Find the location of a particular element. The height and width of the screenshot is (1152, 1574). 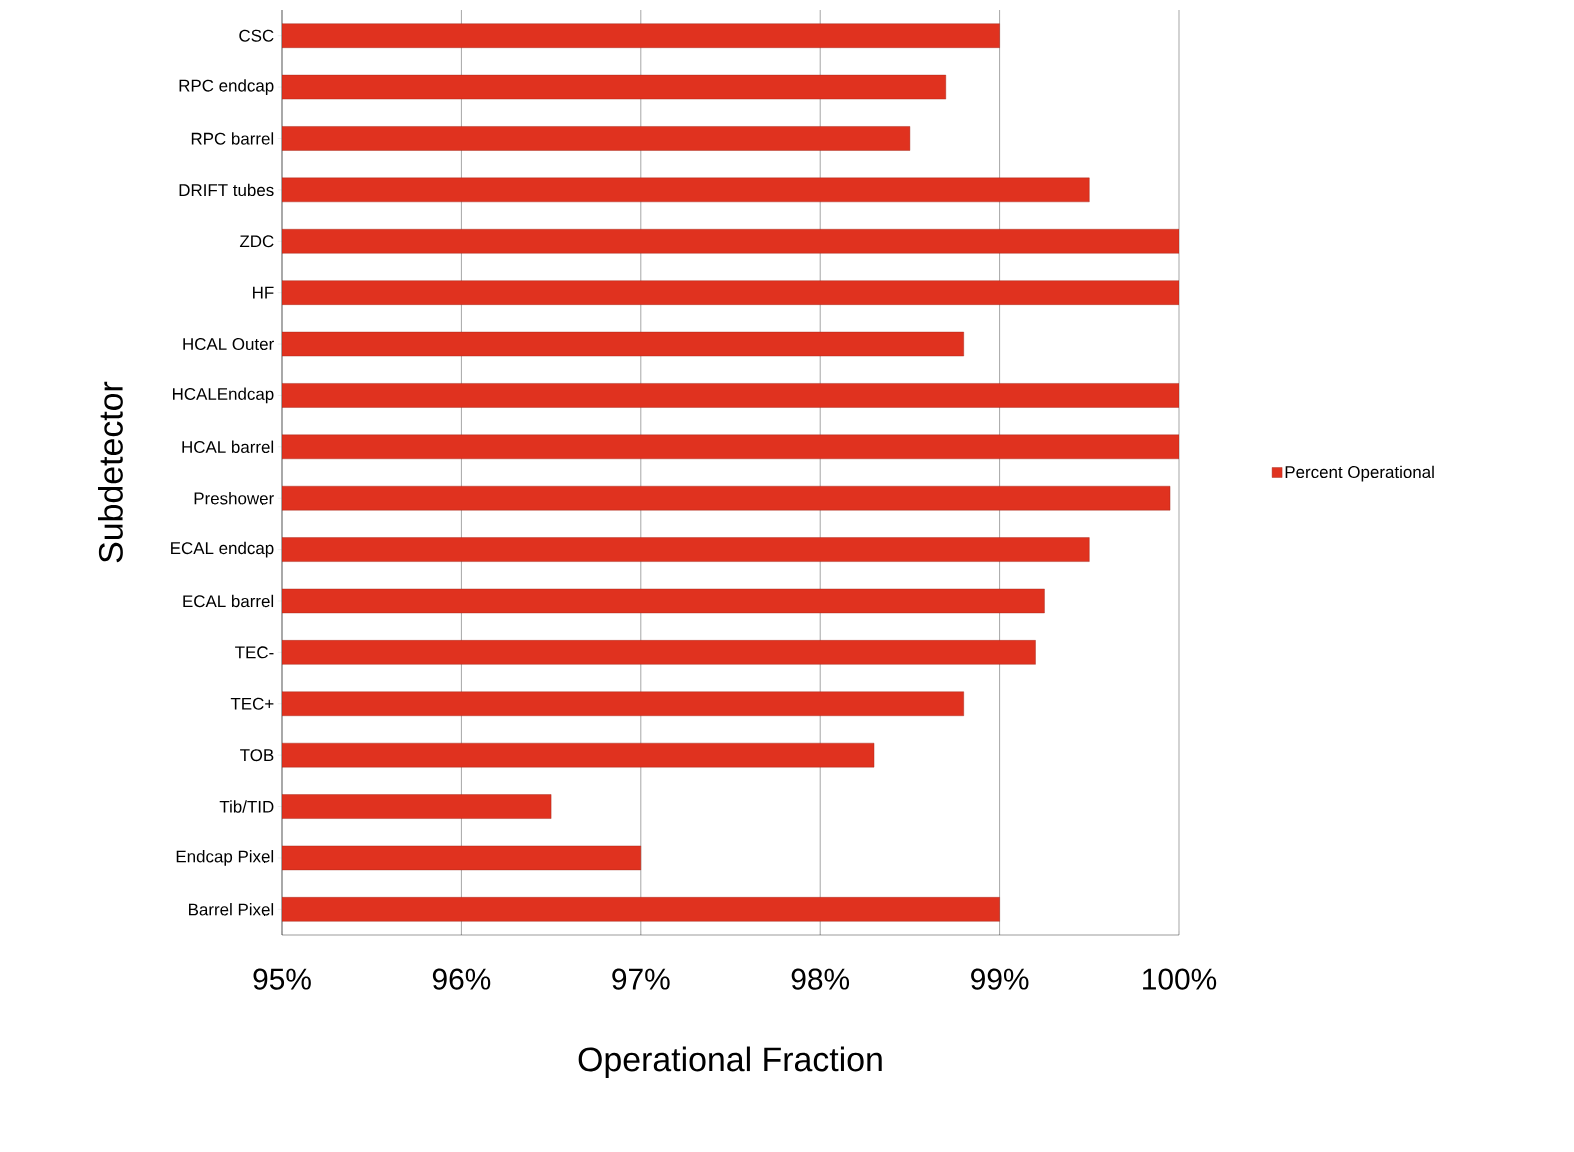

x-tick-label: 98% is located at coordinates (820, 979).